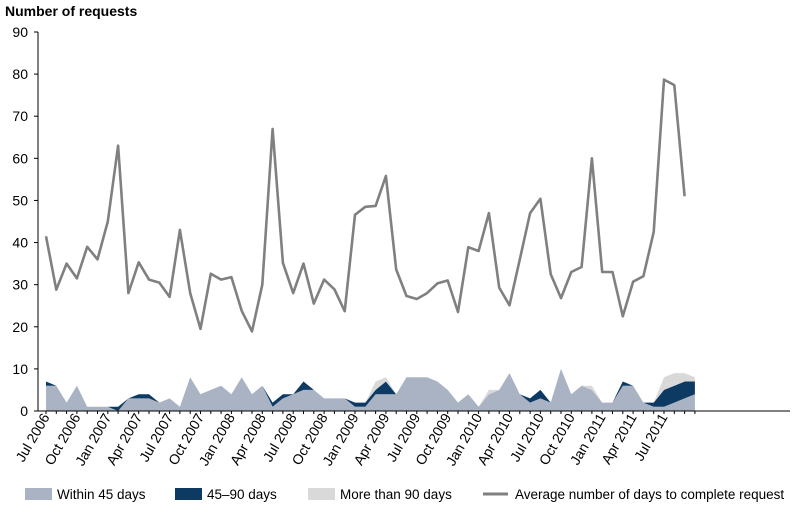 The width and height of the screenshot is (800, 512). Describe the element at coordinates (20, 74) in the screenshot. I see `y-tick-label: 80` at that location.